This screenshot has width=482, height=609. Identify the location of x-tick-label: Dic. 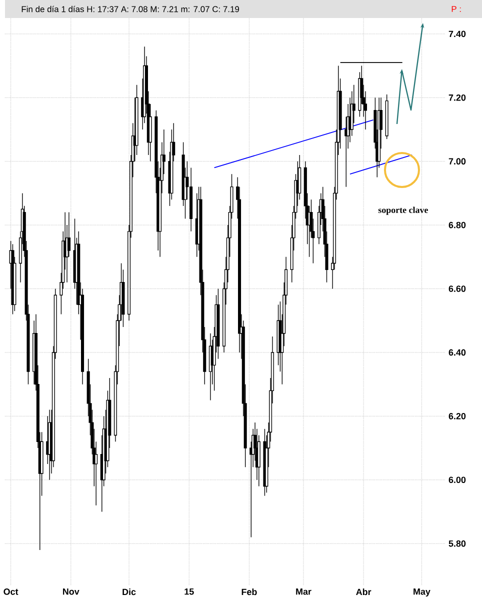
(129, 592).